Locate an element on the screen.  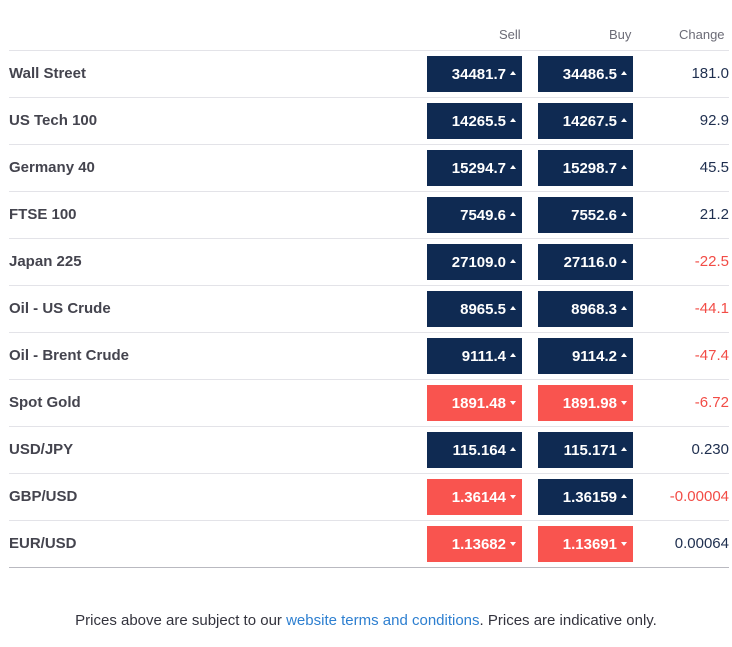
table-row: Japan 225 27109.0 27116.0 -22.5 is located at coordinates (369, 262).